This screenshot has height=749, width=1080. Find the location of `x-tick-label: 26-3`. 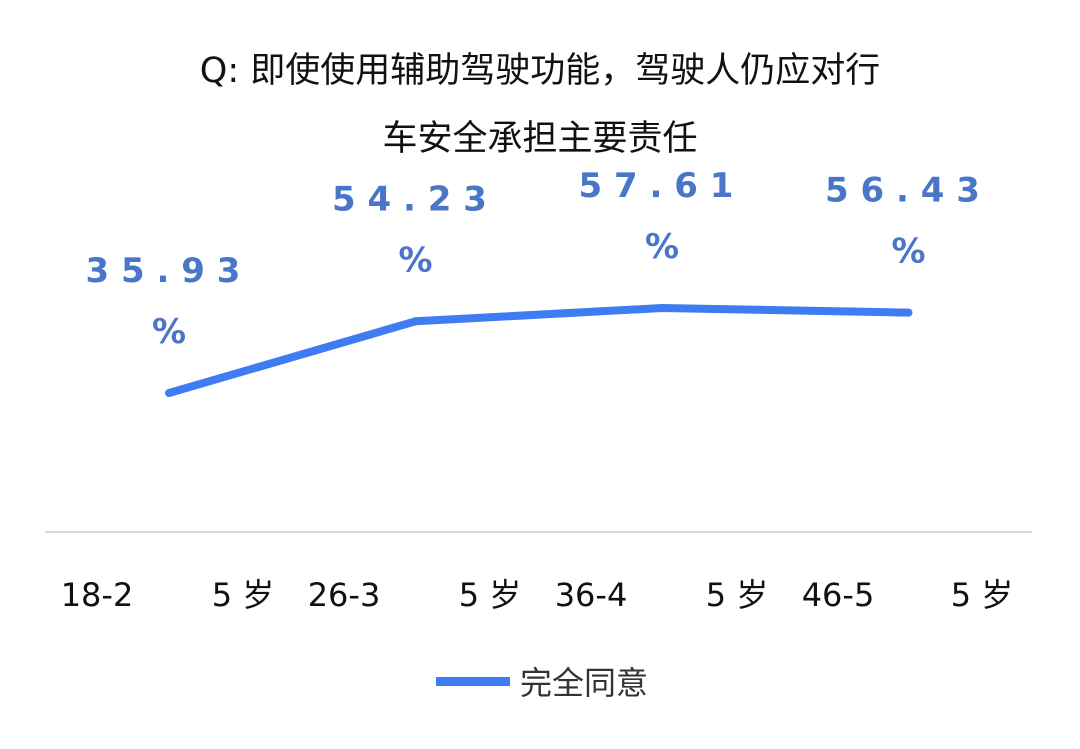

x-tick-label: 26-3 is located at coordinates (344, 595).